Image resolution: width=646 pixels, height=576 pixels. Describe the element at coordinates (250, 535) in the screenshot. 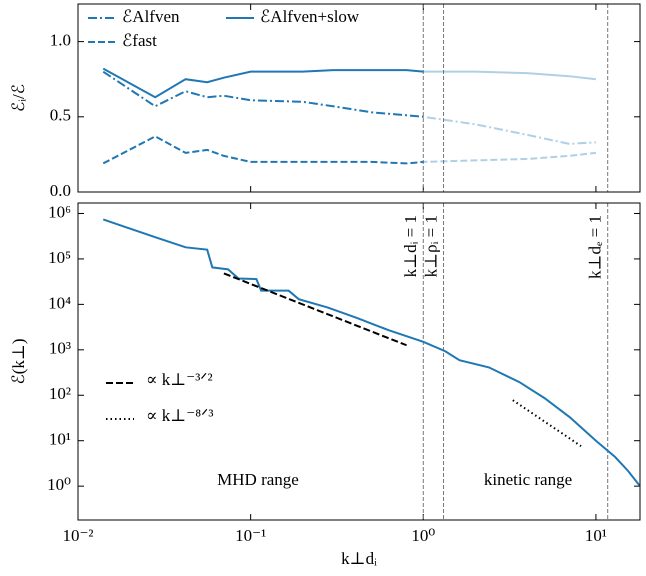

I see `x-tick-label: 10⁻¹` at that location.